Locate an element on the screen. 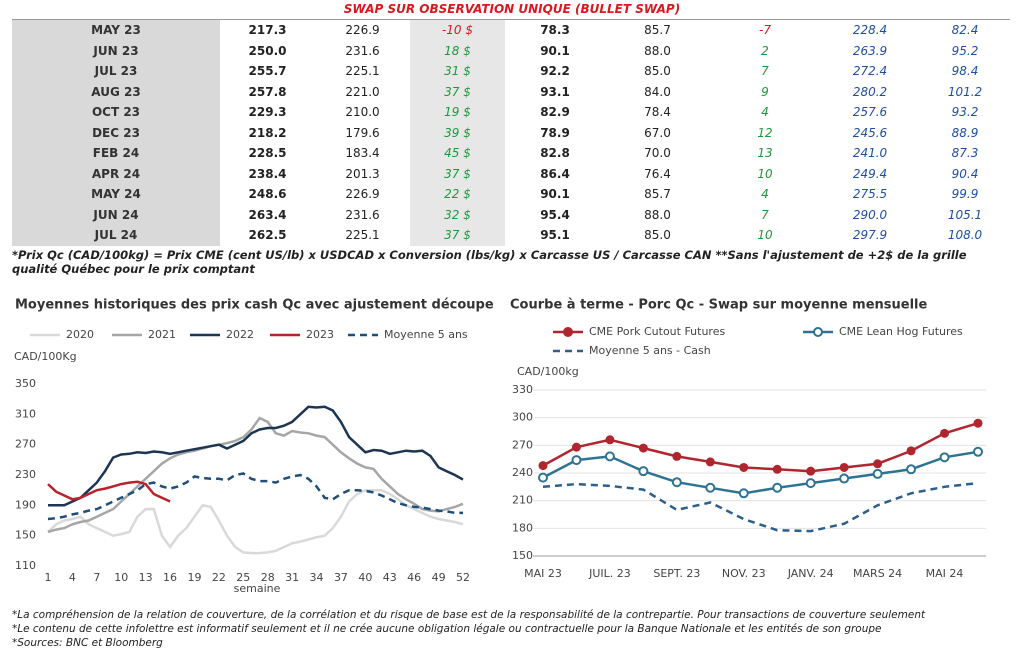 This screenshot has height=671, width=1024. table-cell: AUG 23 is located at coordinates (116, 91).